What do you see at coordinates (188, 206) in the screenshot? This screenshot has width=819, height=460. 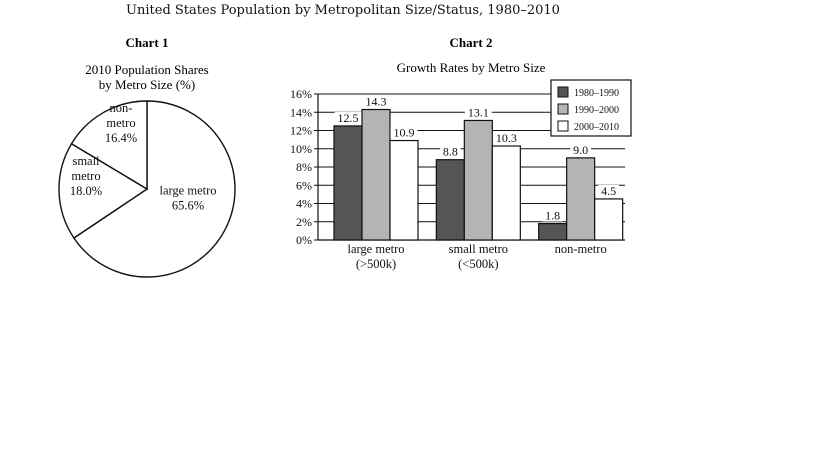 I see `pie-label: 65.6%` at bounding box center [188, 206].